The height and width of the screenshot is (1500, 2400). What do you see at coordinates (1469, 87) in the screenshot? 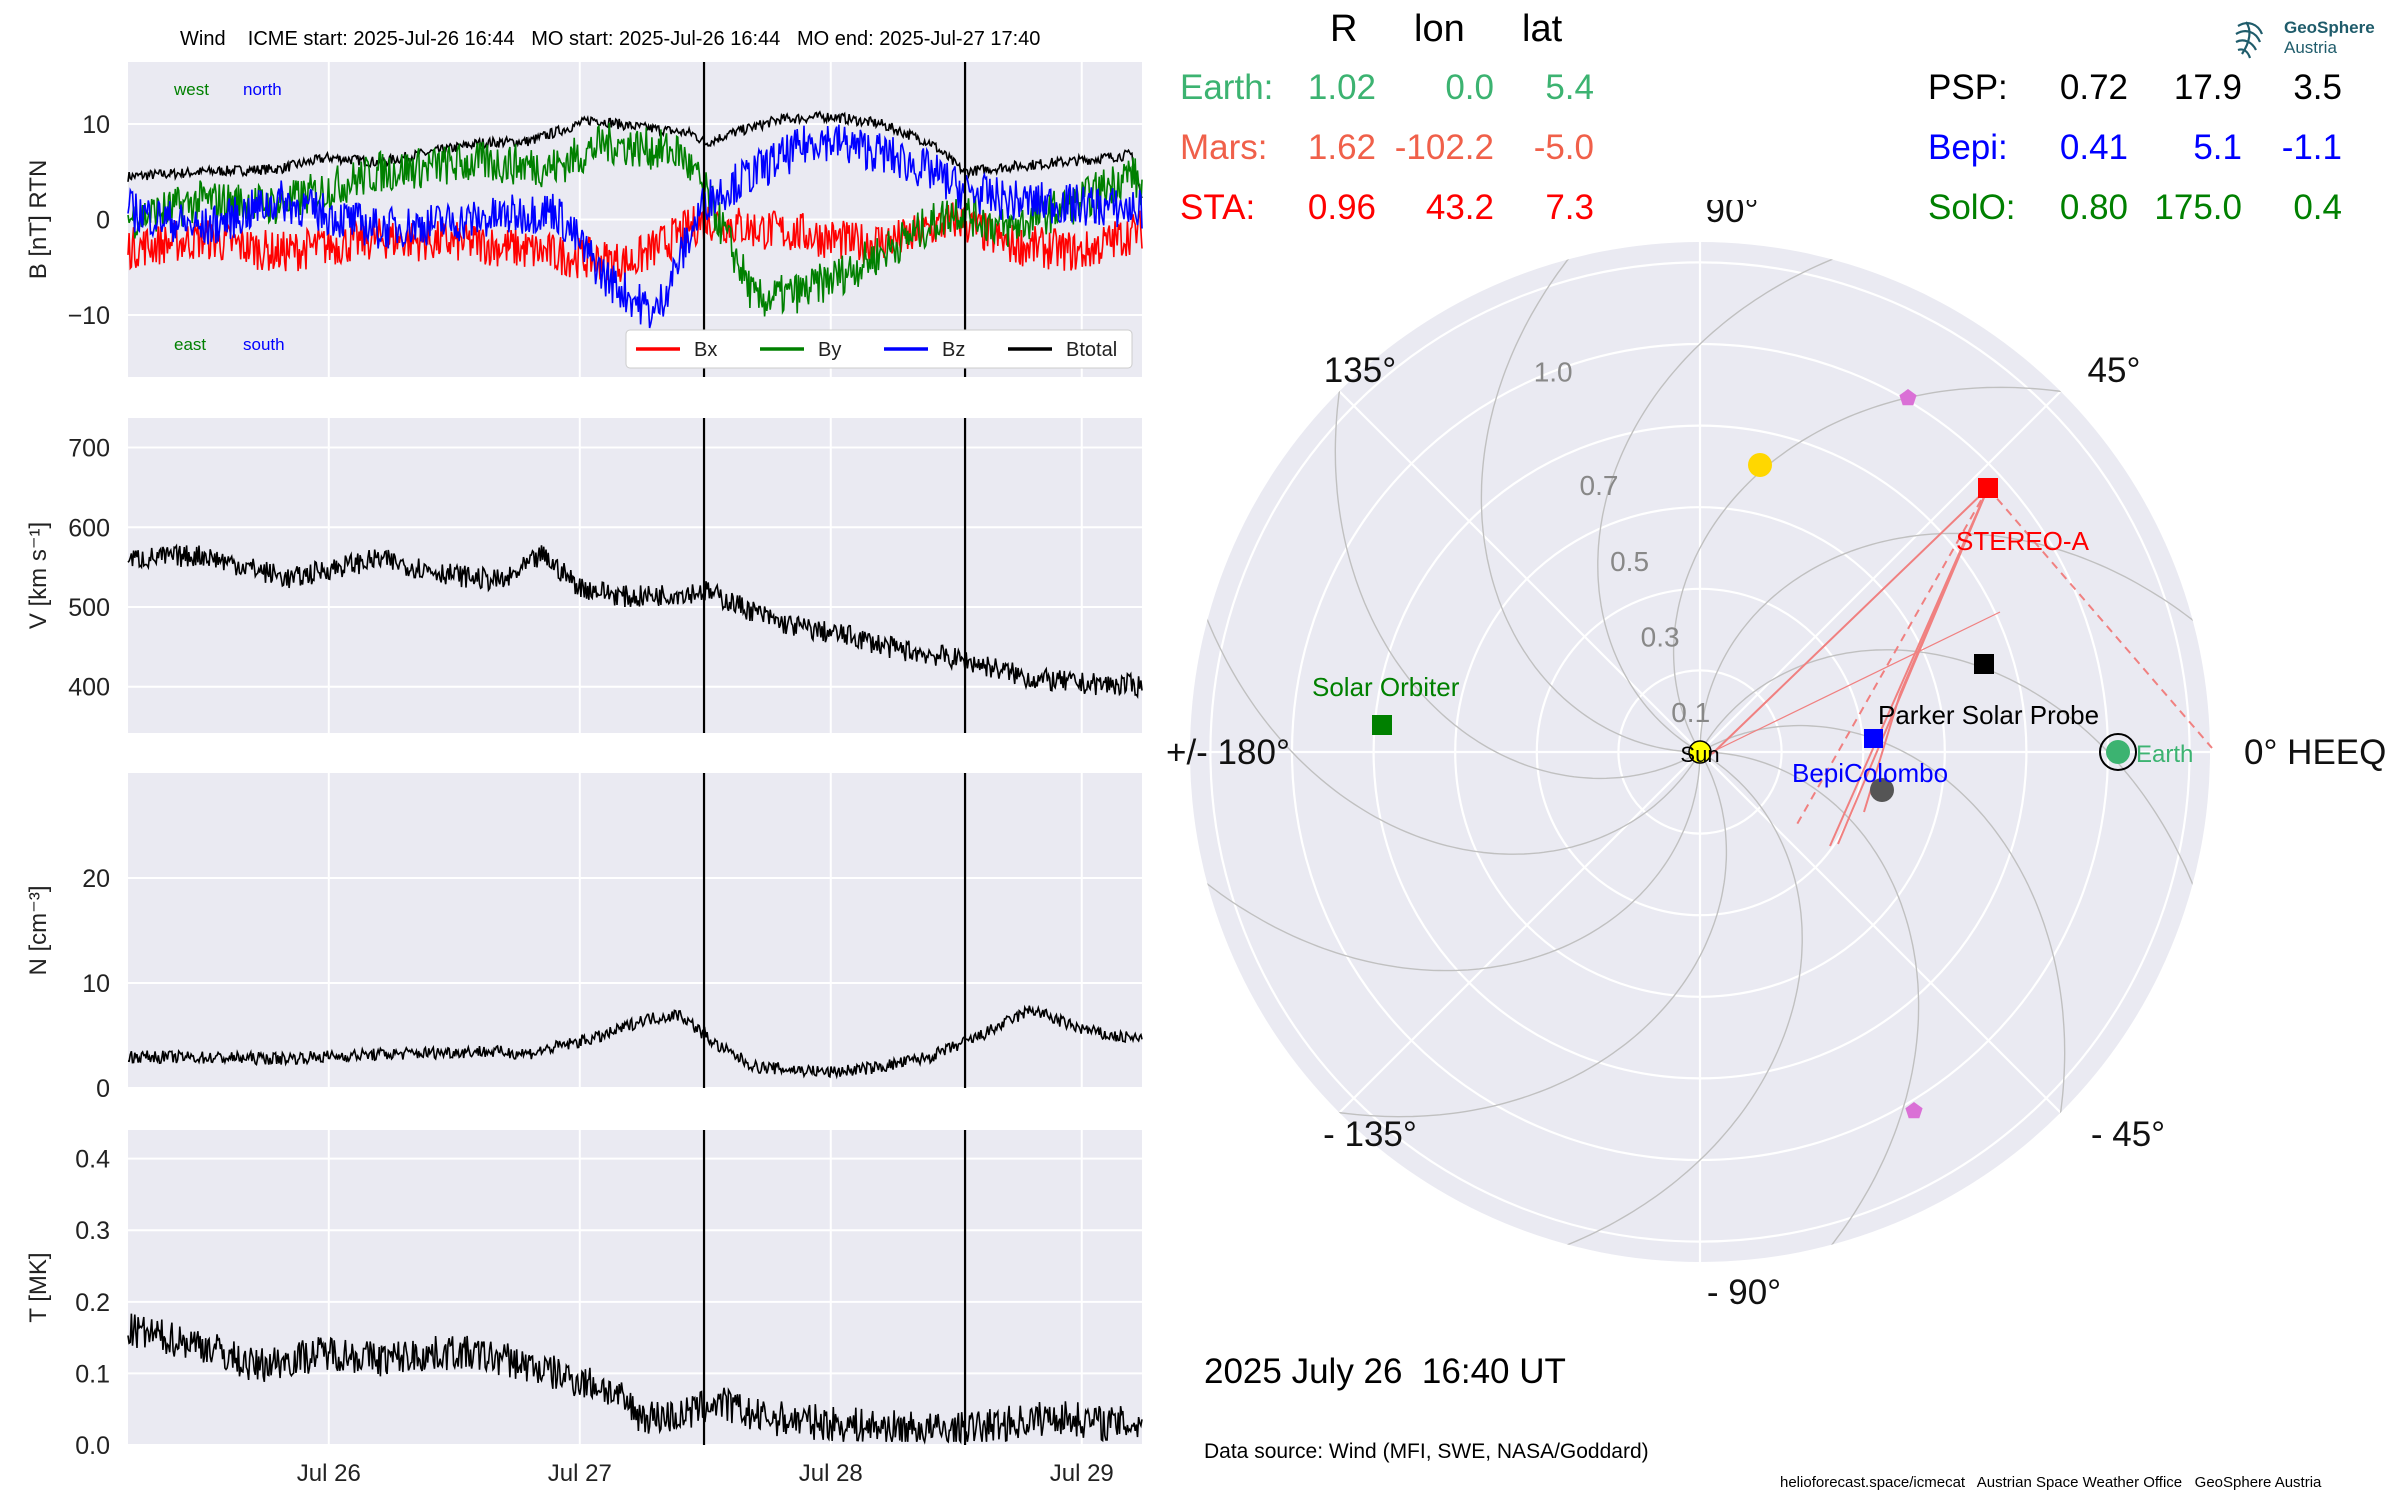
I see `position-lon-earth: 0.0` at bounding box center [1469, 87].